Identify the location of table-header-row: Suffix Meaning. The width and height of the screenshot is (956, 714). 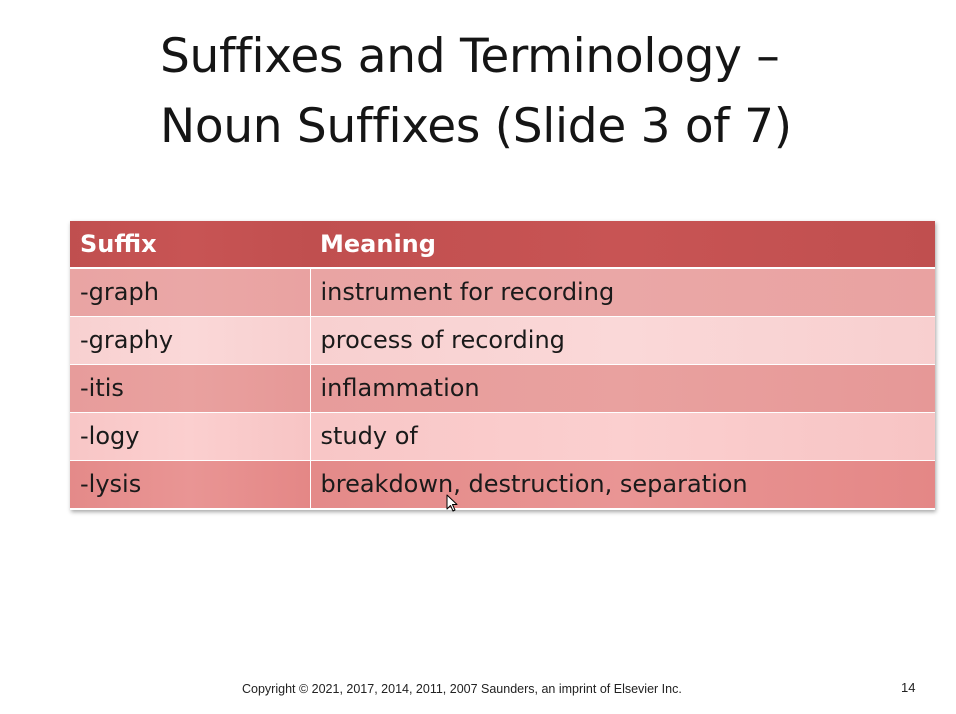
(502, 245).